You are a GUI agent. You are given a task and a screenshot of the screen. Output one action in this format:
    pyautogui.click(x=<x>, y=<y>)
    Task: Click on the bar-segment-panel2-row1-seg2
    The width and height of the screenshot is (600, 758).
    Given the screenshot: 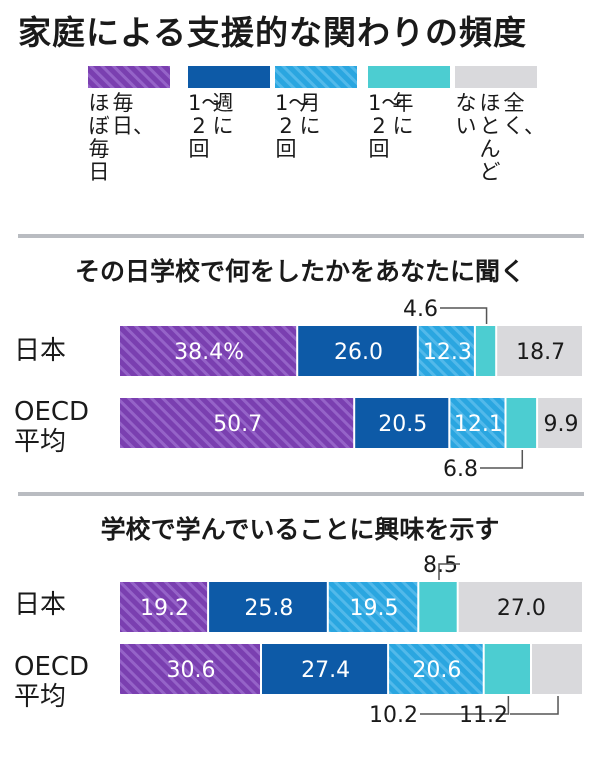 What is the action you would take?
    pyautogui.click(x=268, y=607)
    